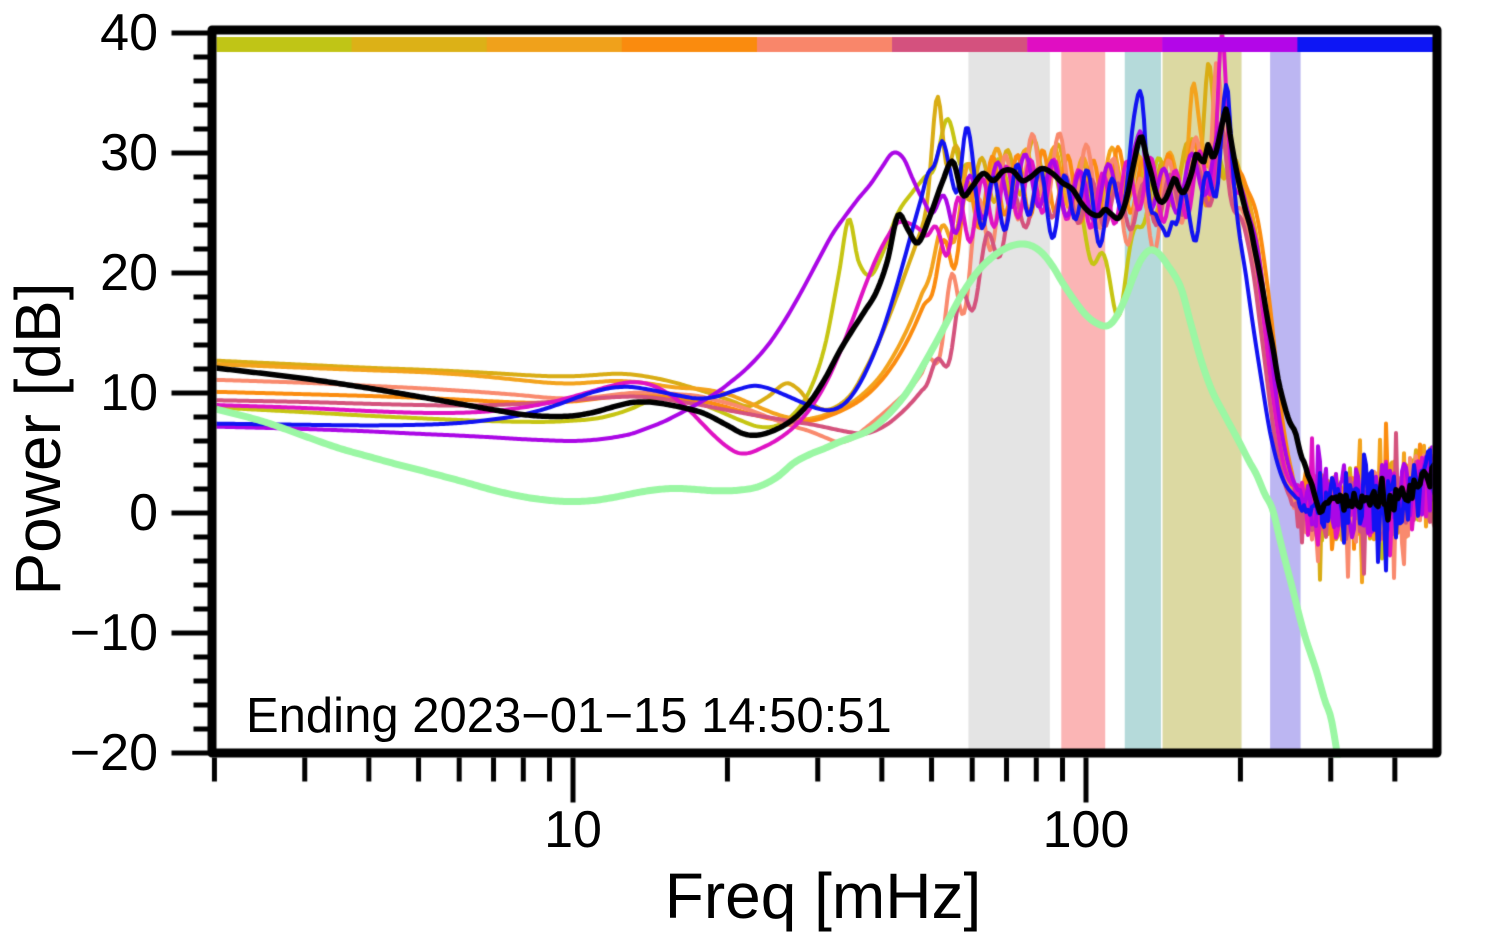  I want to click on x-axis-title: Freq [mHz], so click(823, 896).